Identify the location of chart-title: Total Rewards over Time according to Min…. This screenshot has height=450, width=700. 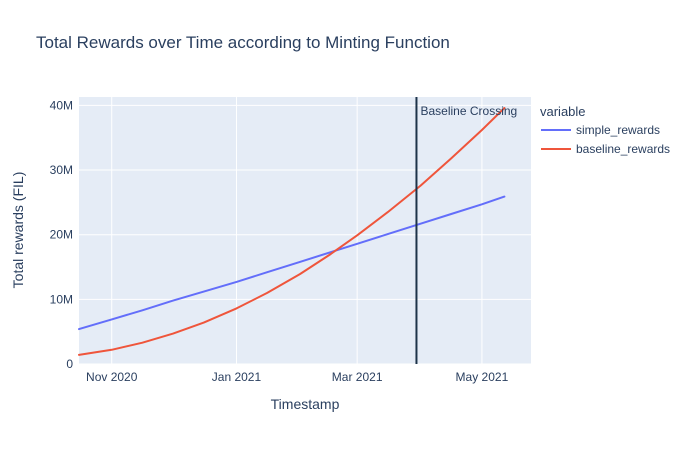
(243, 42).